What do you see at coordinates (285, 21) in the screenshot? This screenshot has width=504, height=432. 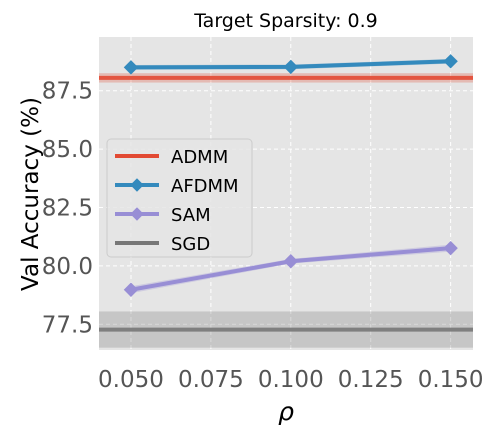 I see `chart-title: Target Sparsity: 0.9` at bounding box center [285, 21].